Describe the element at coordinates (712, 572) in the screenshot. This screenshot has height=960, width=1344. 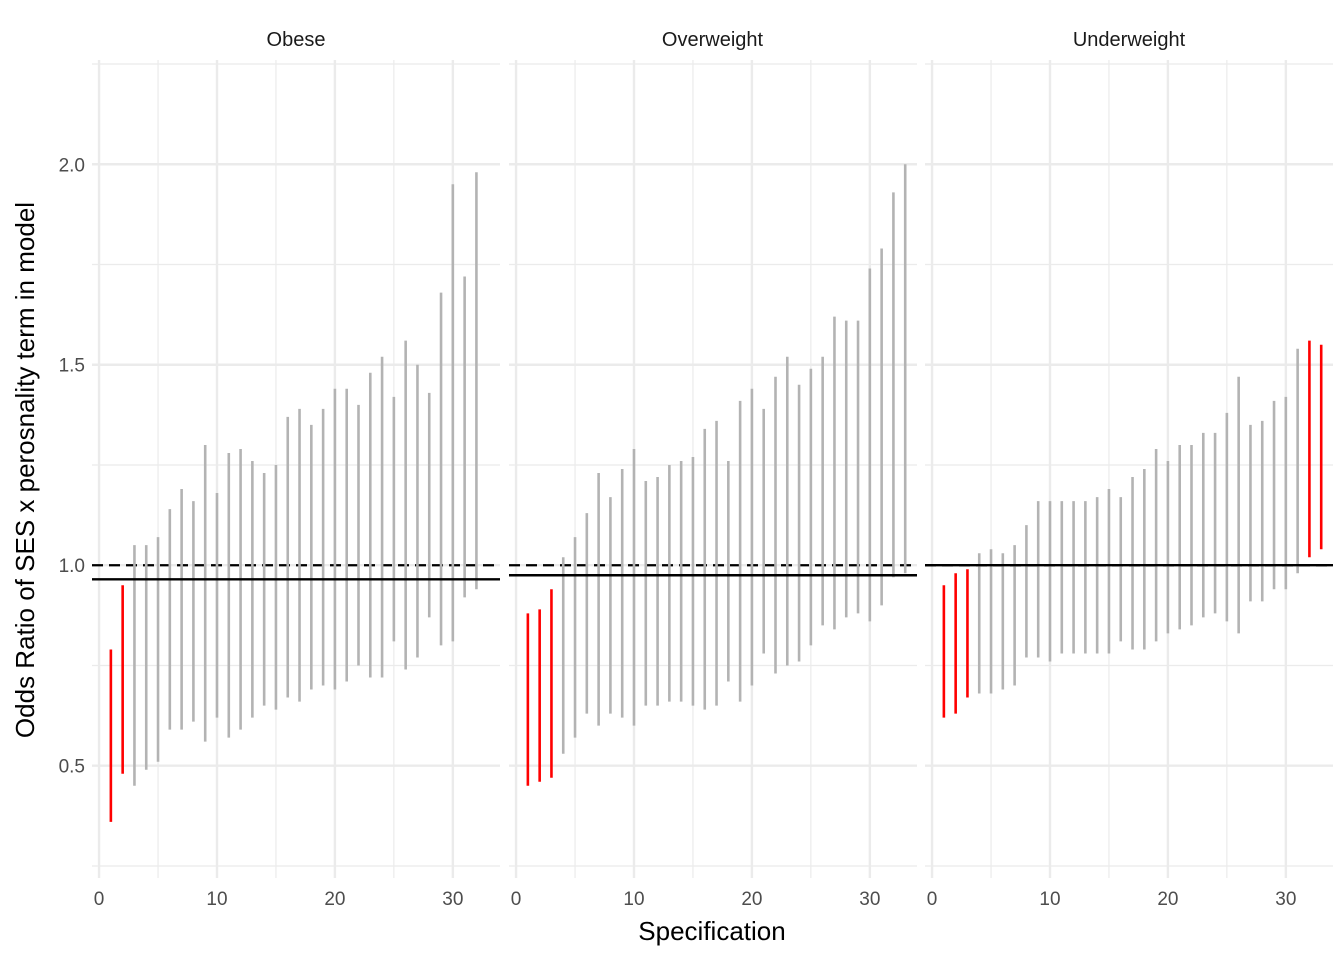
I see `estimate-lines` at that location.